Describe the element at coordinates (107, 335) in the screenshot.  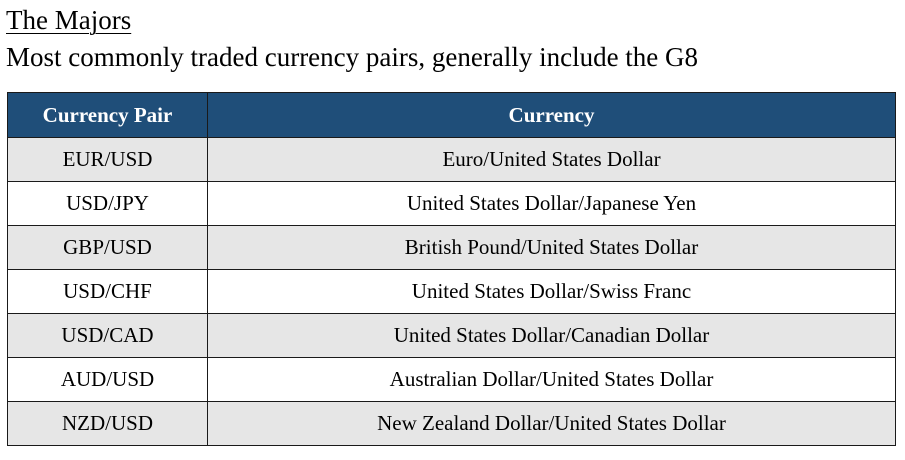
I see `currency-pair-cell: USD/CAD` at that location.